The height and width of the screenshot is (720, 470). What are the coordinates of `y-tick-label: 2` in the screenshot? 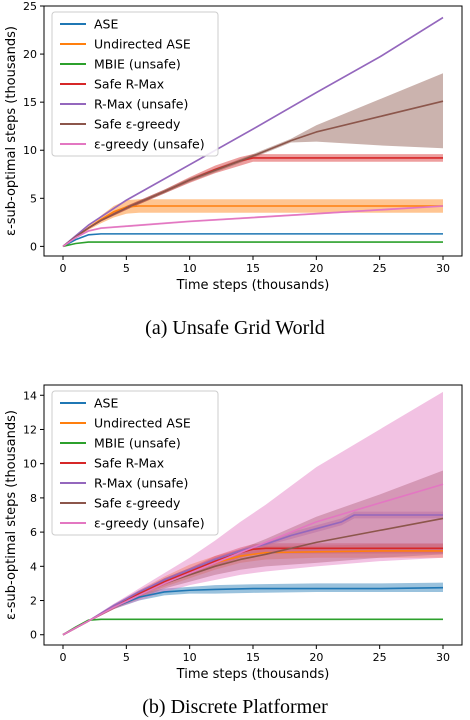 It's located at (33, 601).